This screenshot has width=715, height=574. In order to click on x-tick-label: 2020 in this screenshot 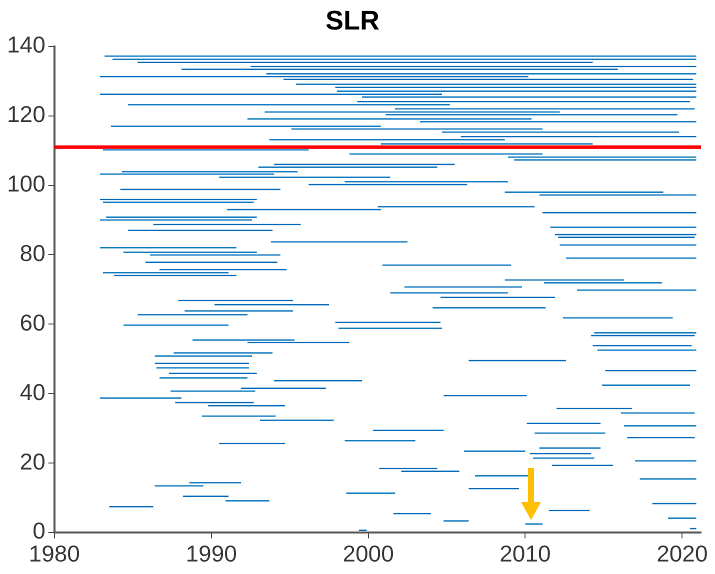, I will do `click(682, 553)`.